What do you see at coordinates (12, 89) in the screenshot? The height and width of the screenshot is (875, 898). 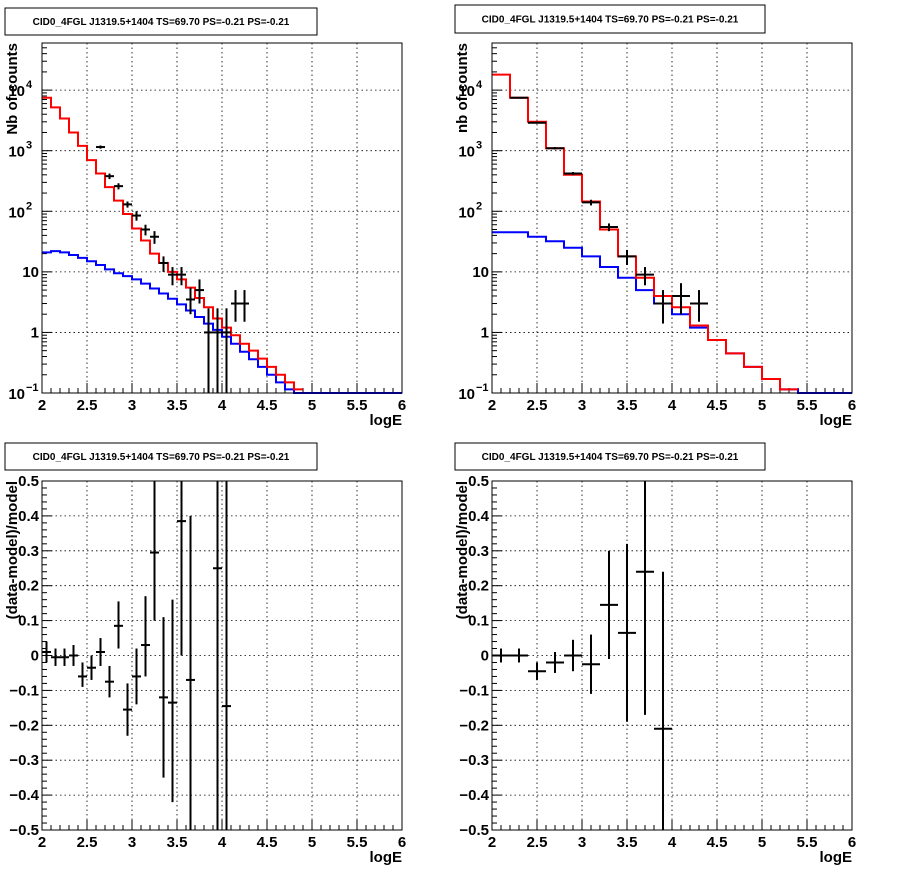 I see `y-axis-title: Nb of counts` at bounding box center [12, 89].